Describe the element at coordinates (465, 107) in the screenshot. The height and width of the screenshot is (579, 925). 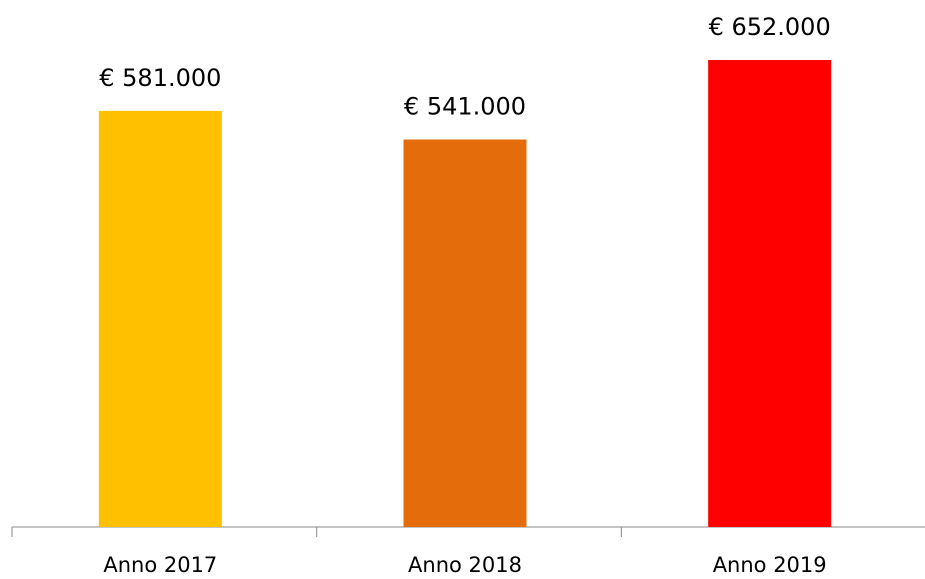
I see `value-label: € 541.000` at that location.